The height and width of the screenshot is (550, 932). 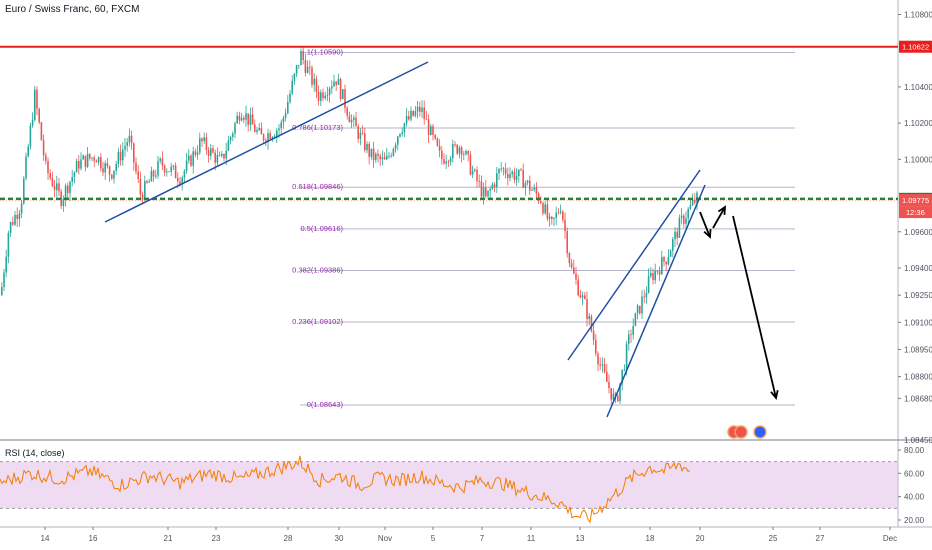 What do you see at coordinates (914, 473) in the screenshot?
I see `rsi-tick-label: 60.00` at bounding box center [914, 473].